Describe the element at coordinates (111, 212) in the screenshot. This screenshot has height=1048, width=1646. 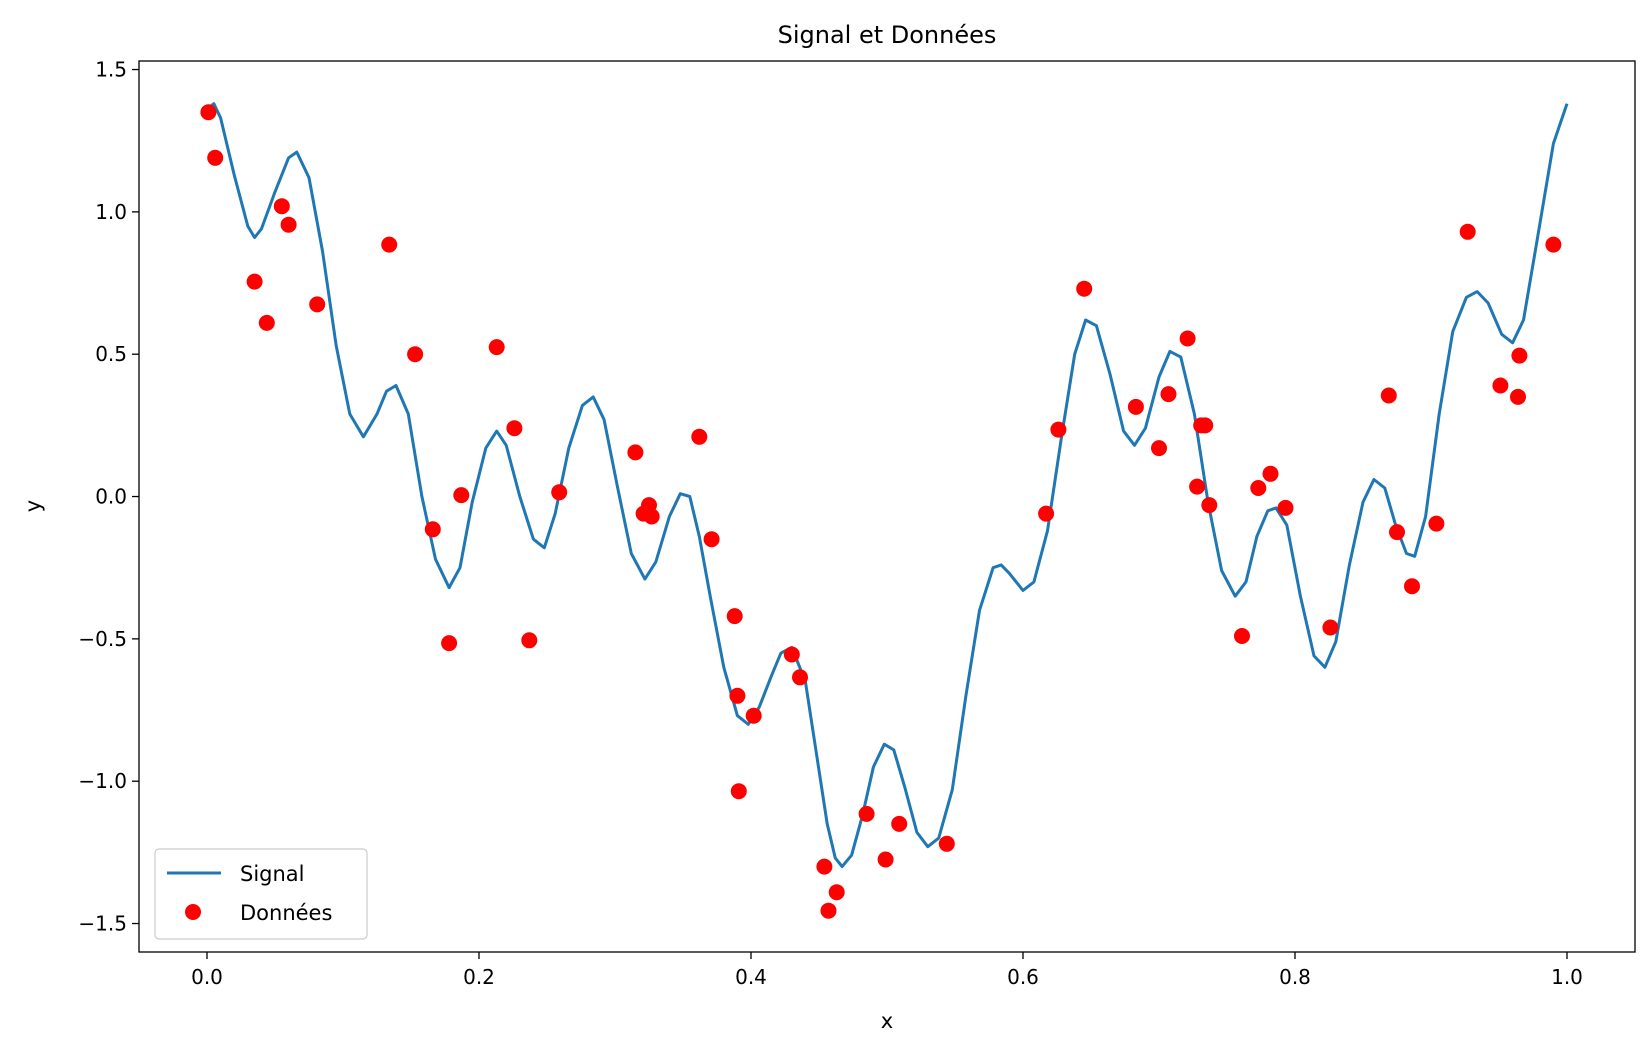
I see `y-tick-label: 1.0` at that location.